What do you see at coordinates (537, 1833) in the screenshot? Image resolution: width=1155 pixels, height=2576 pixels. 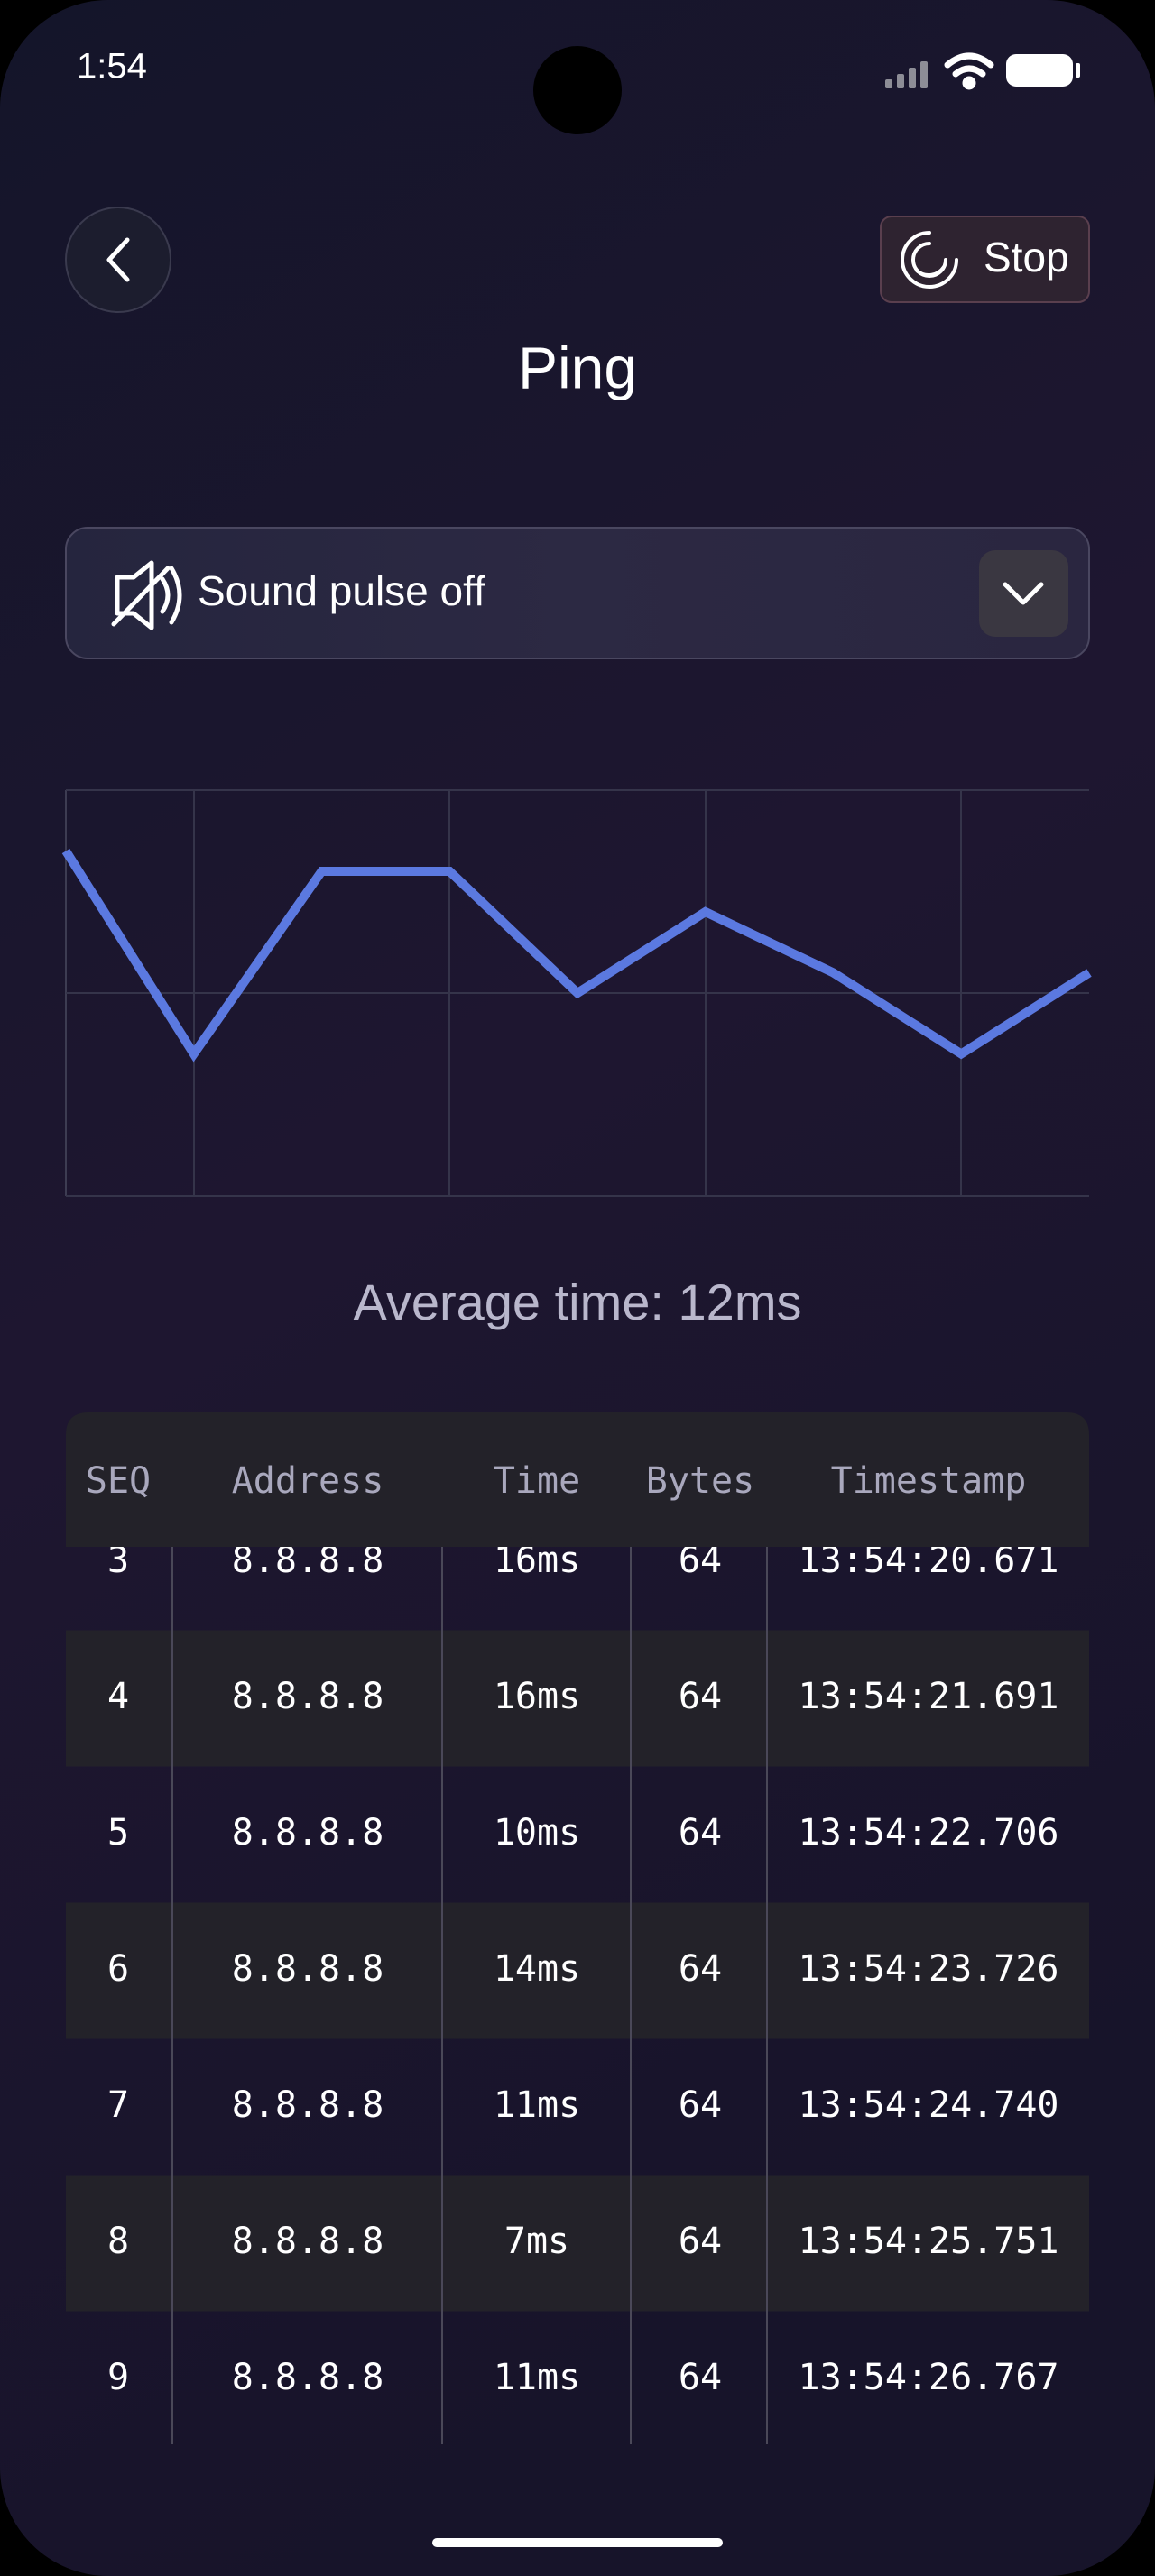 I see `table-cell: 10ms` at bounding box center [537, 1833].